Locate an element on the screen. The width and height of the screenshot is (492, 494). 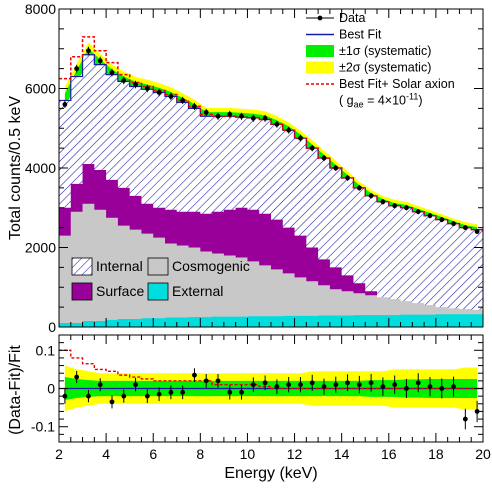
legend-component-label: Internal is located at coordinates (119, 266).